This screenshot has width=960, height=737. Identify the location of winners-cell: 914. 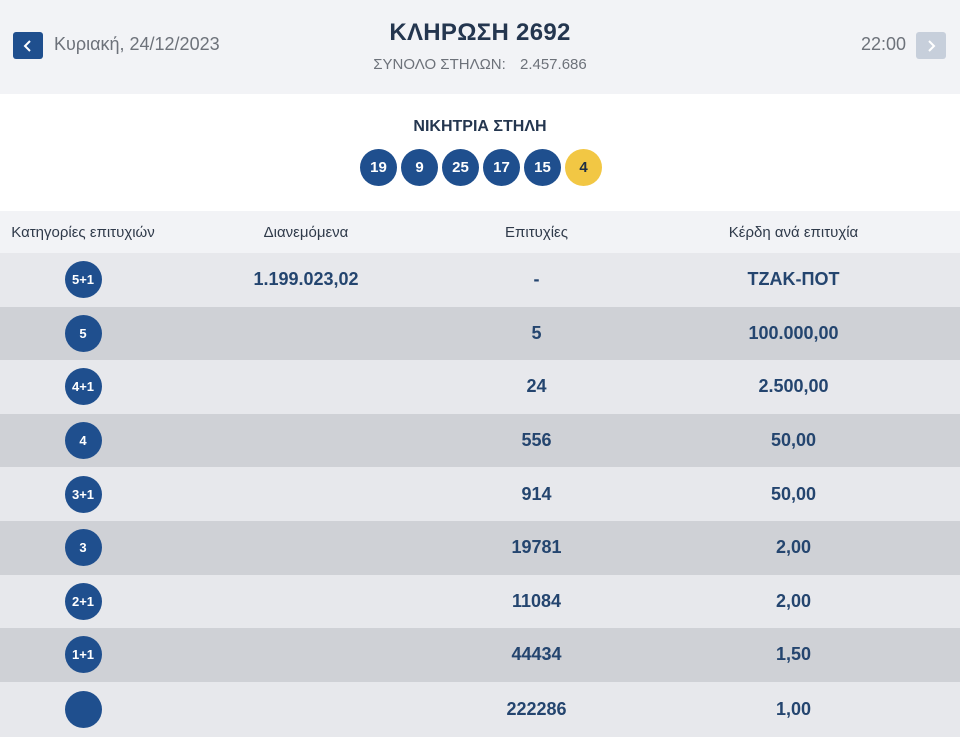
(536, 493).